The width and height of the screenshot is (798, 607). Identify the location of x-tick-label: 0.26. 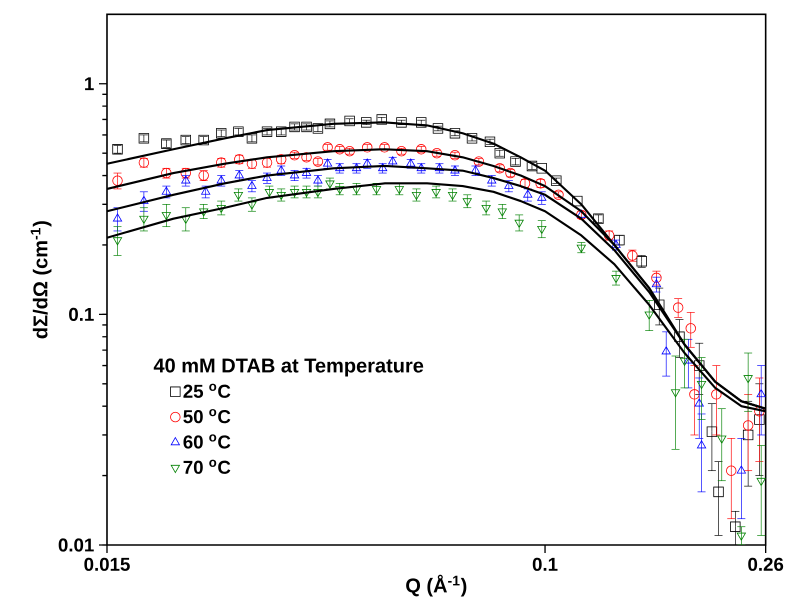
(766, 564).